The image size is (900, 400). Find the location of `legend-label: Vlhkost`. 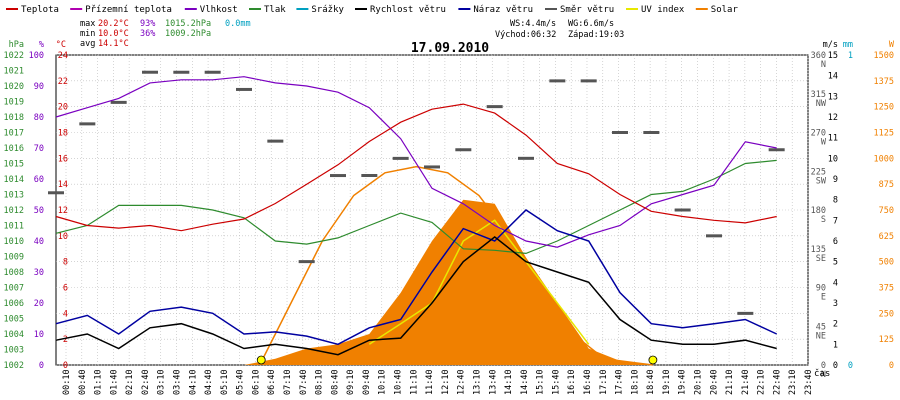

legend-label: Vlhkost is located at coordinates (219, 10).